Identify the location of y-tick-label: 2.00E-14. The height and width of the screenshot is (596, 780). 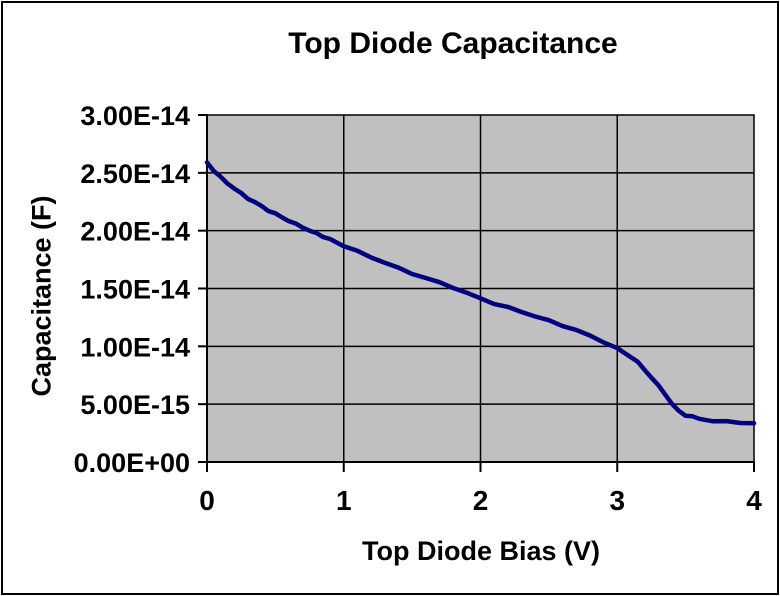
(135, 232).